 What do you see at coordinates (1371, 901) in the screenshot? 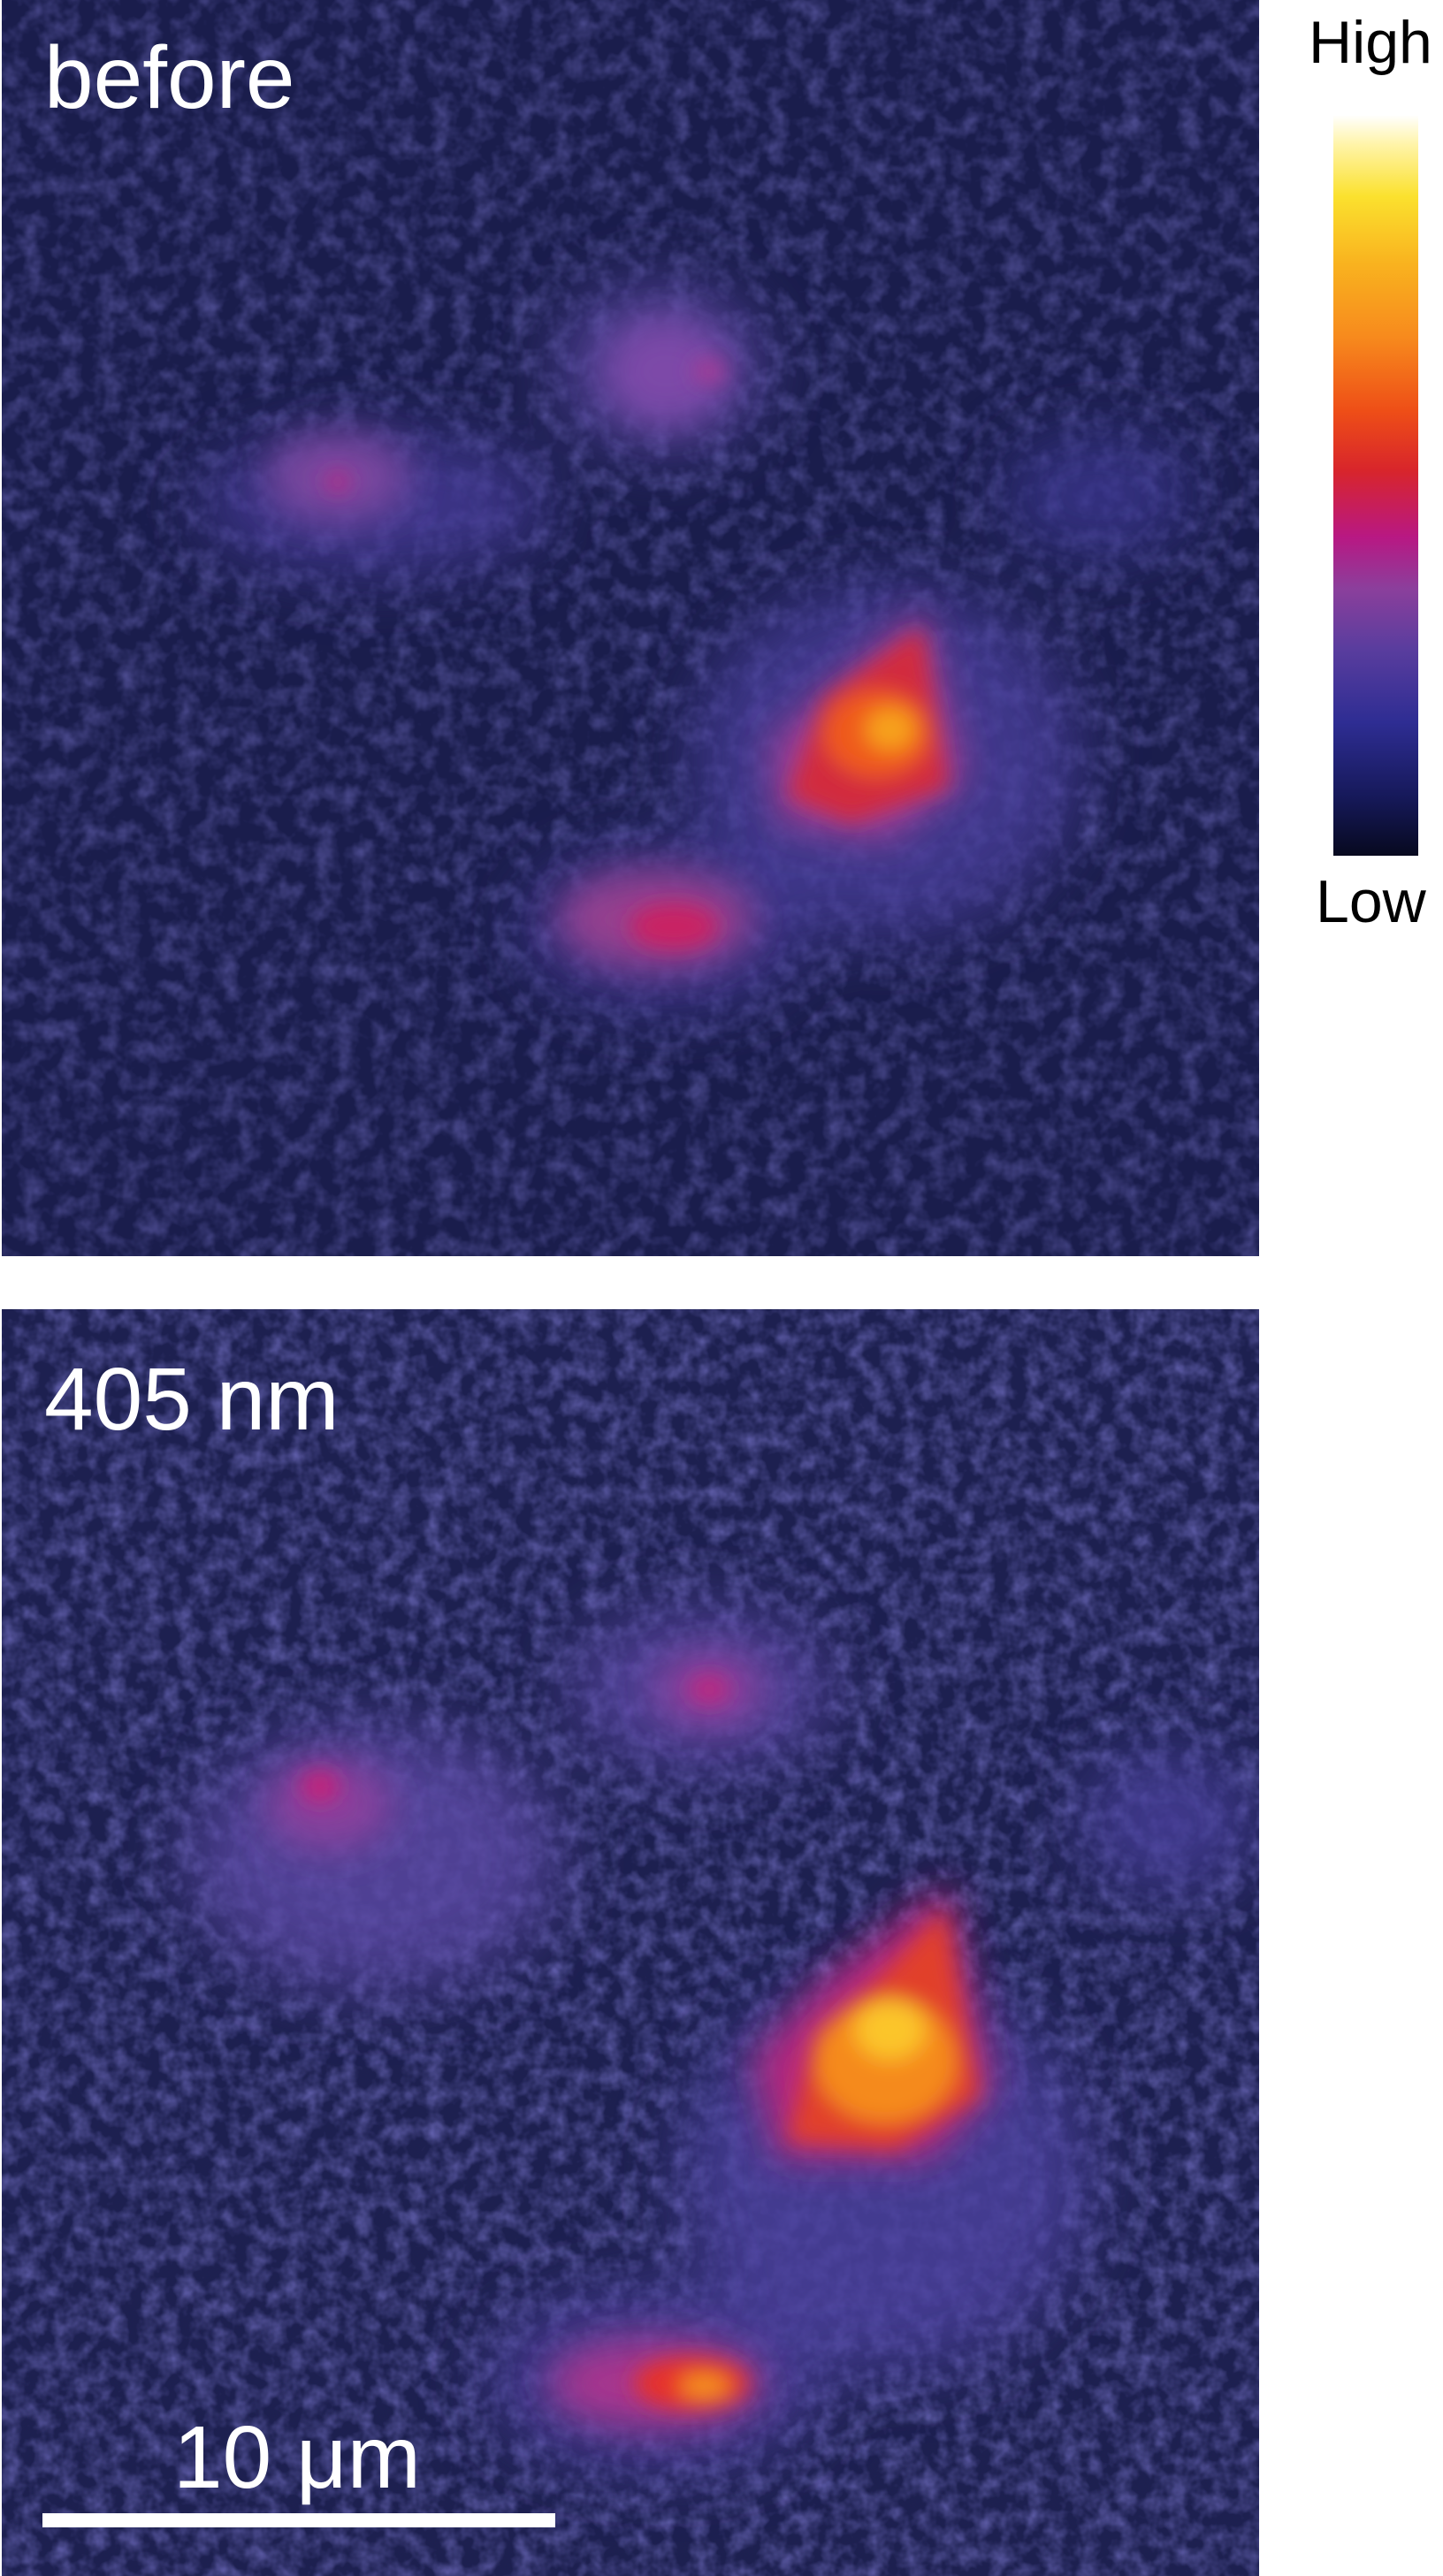
I see `colorbar-low-label: Low` at bounding box center [1371, 901].